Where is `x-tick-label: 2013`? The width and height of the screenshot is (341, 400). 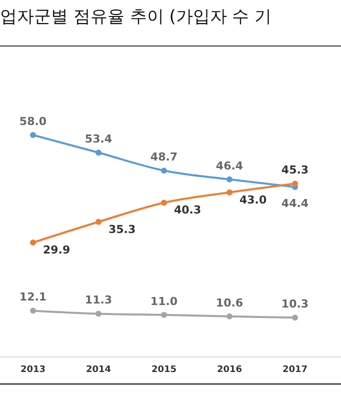
x-tick-label: 2013 is located at coordinates (33, 370).